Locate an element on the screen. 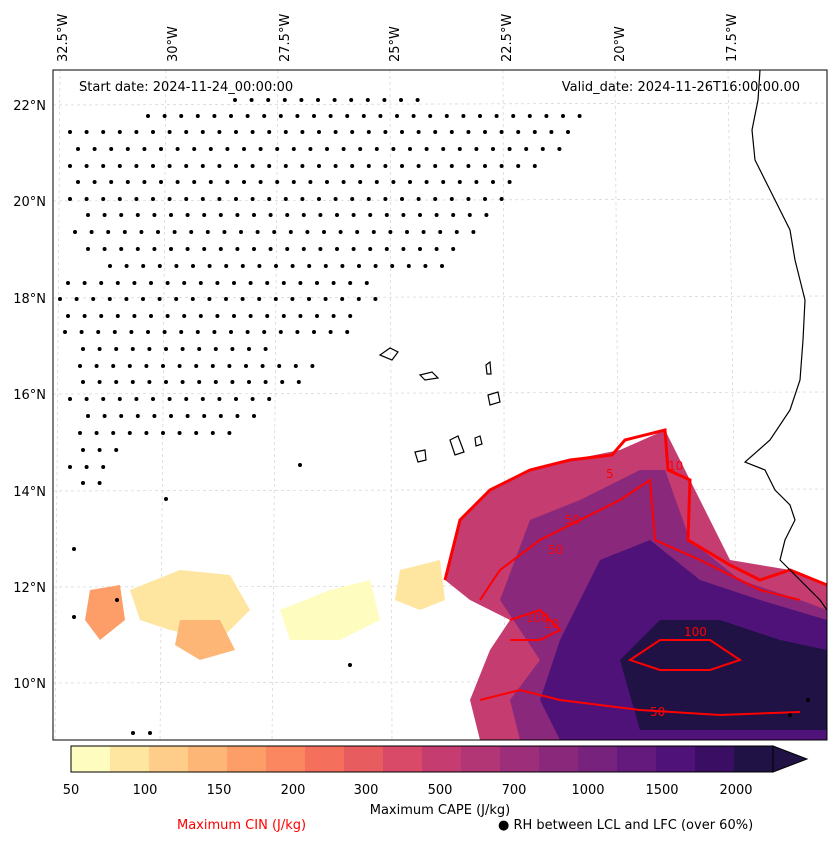 This screenshot has width=837, height=845. colorbar-tick-label: 1500 is located at coordinates (661, 790).